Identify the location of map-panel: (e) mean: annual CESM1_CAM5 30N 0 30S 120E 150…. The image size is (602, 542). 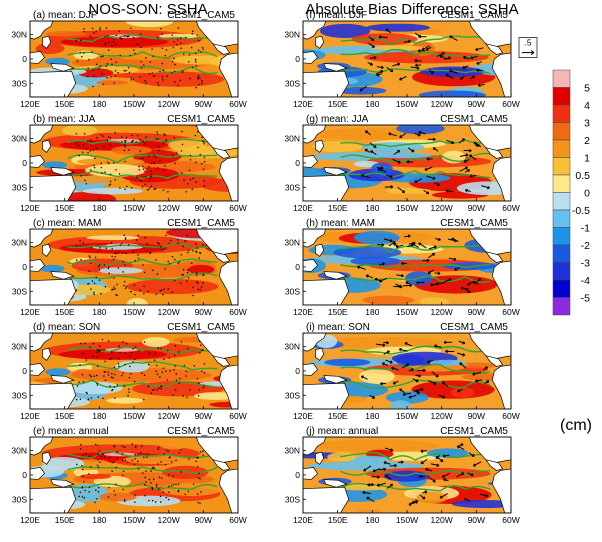
(128, 475).